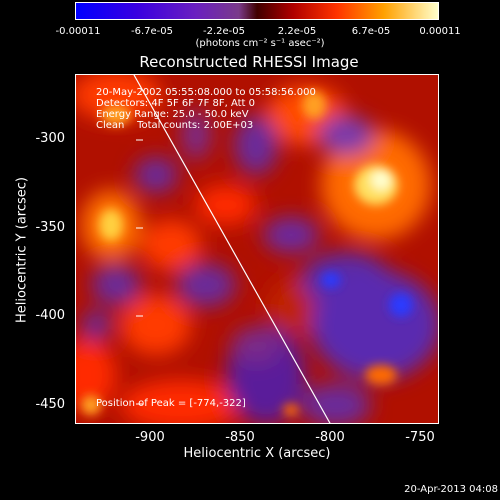 Image resolution: width=500 pixels, height=500 pixels. What do you see at coordinates (206, 92) in the screenshot?
I see `info-time-range: 20-May-2002 05:55:08.000 to 05:58:56.000` at bounding box center [206, 92].